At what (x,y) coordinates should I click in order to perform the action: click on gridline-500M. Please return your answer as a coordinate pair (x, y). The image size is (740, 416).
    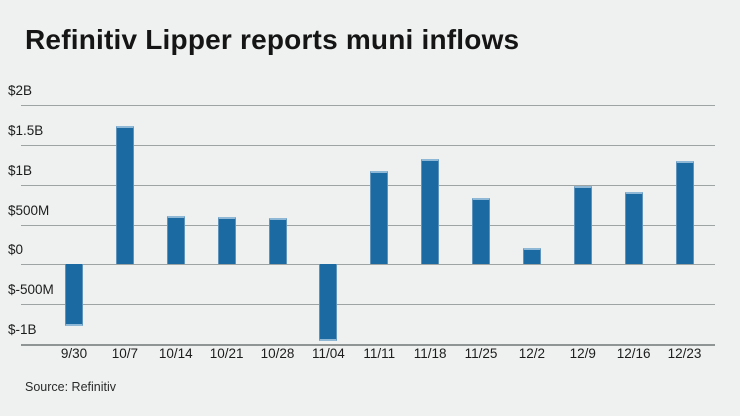
    Looking at the image, I should click on (368, 225).